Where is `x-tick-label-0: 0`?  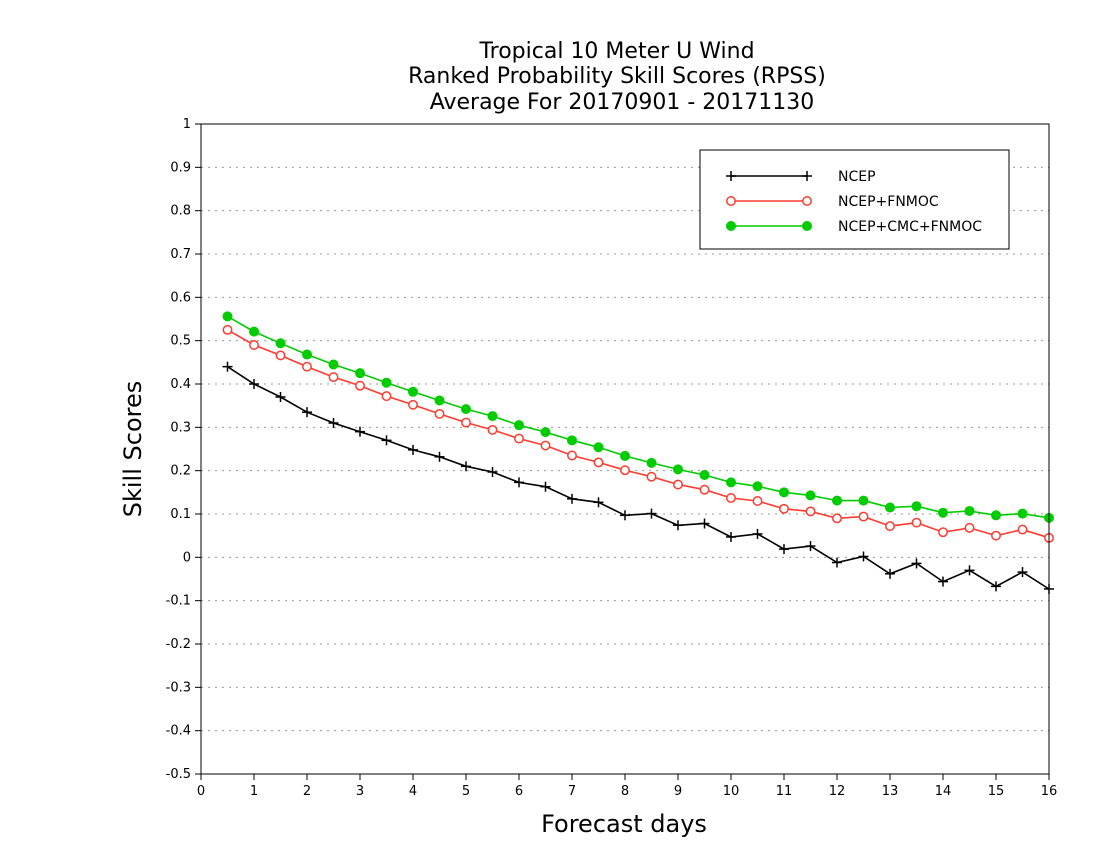 x-tick-label-0: 0 is located at coordinates (201, 791).